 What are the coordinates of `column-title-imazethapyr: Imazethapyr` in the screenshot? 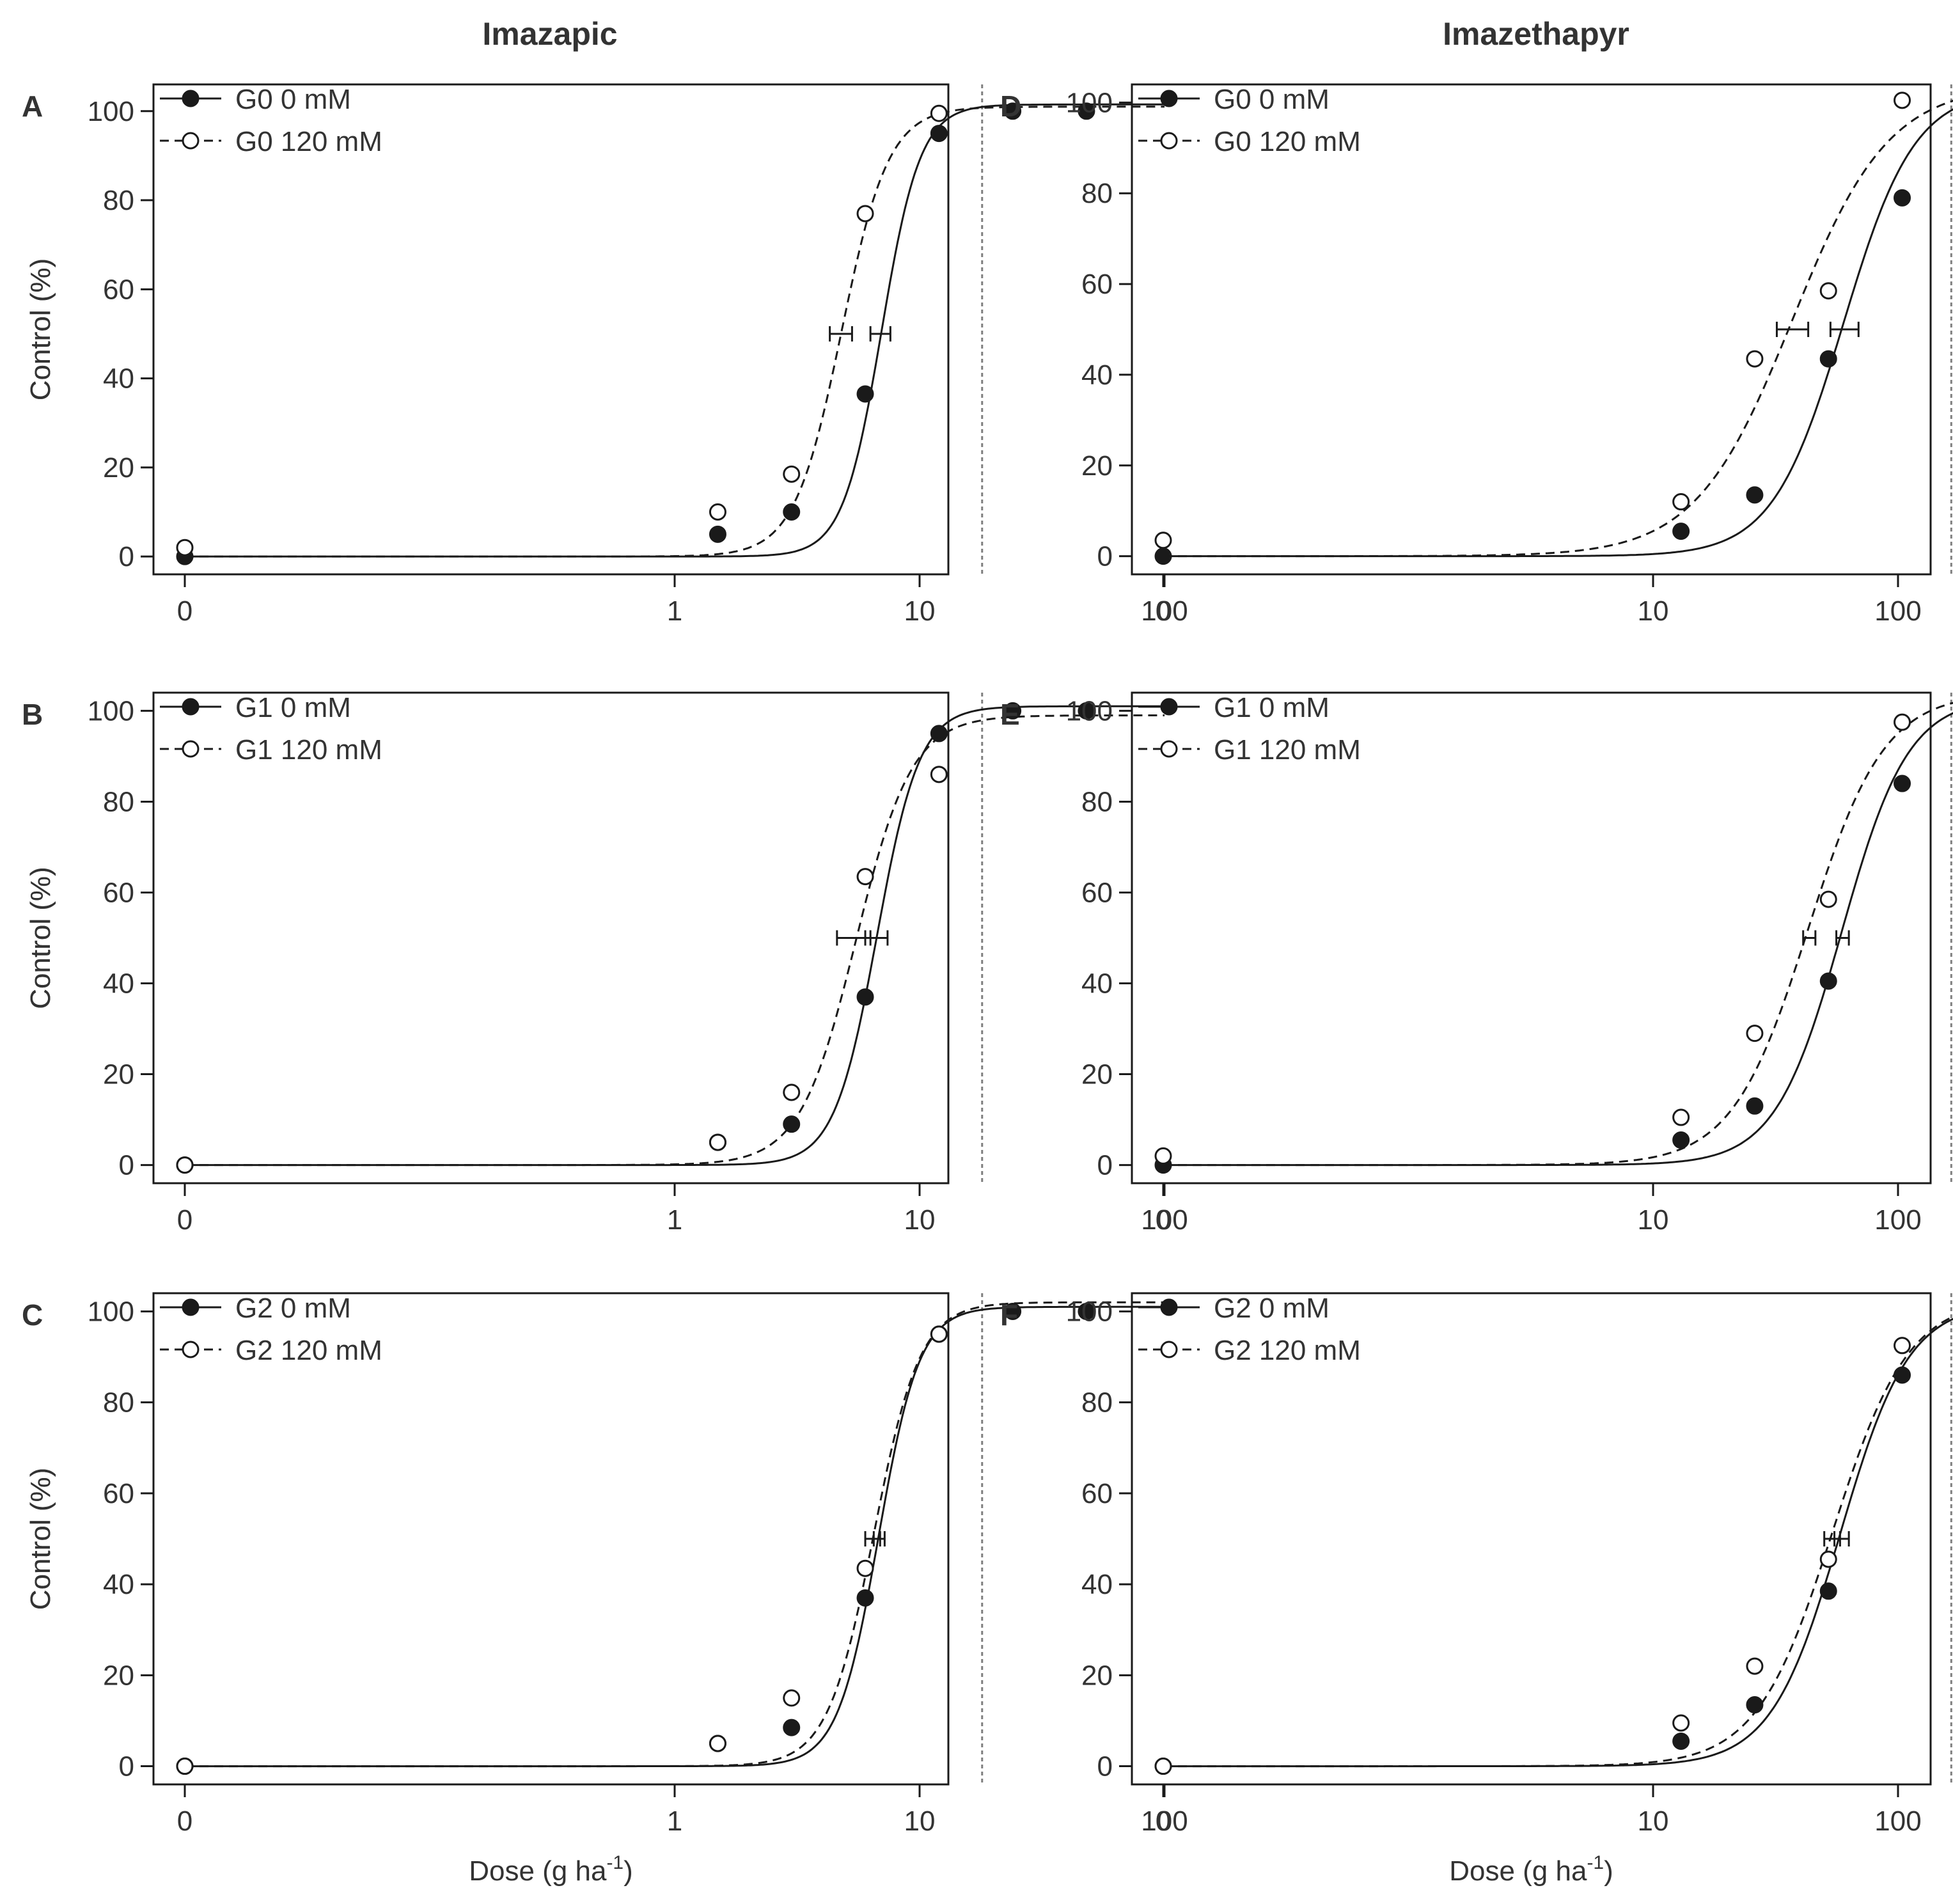 It's located at (1536, 34).